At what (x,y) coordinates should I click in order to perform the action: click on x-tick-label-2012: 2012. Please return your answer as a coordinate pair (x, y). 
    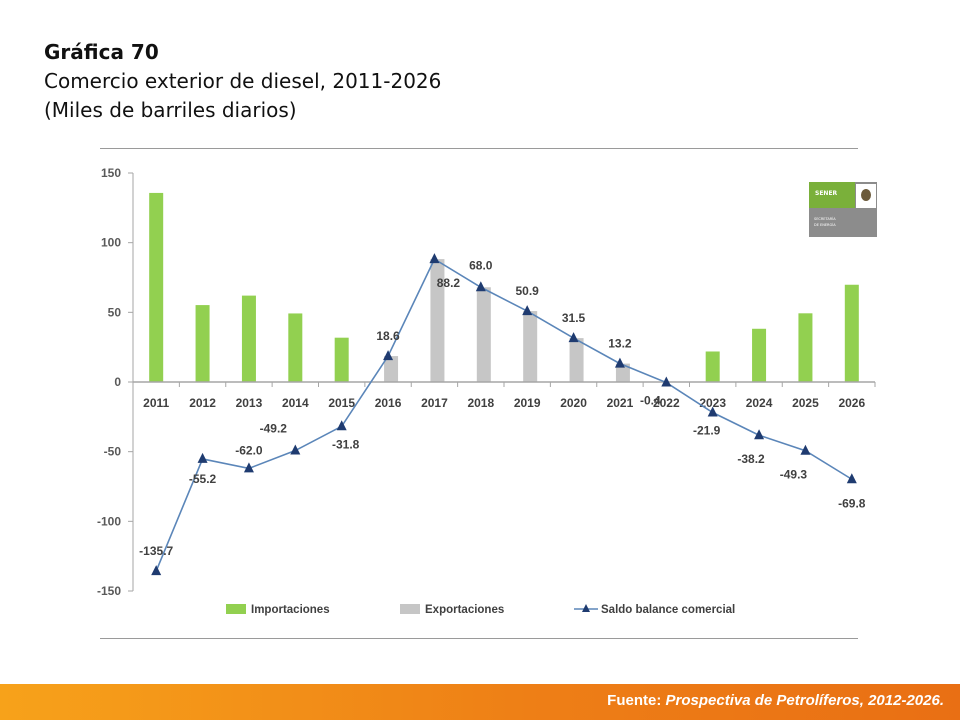
    Looking at the image, I should click on (202, 403).